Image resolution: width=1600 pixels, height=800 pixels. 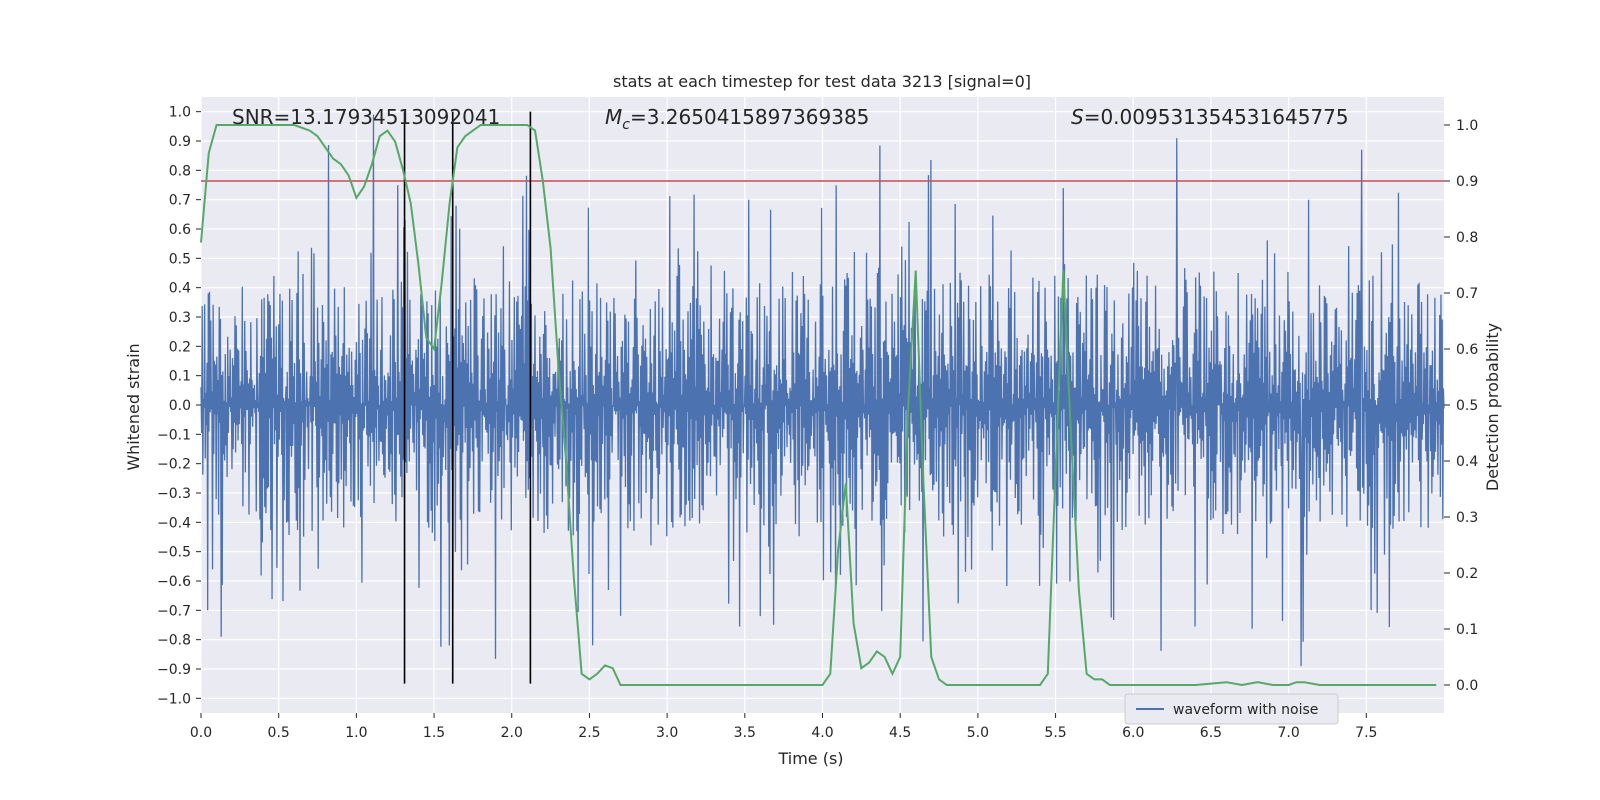 What do you see at coordinates (613, 117) in the screenshot?
I see `chirp-mass-symbol: M` at bounding box center [613, 117].